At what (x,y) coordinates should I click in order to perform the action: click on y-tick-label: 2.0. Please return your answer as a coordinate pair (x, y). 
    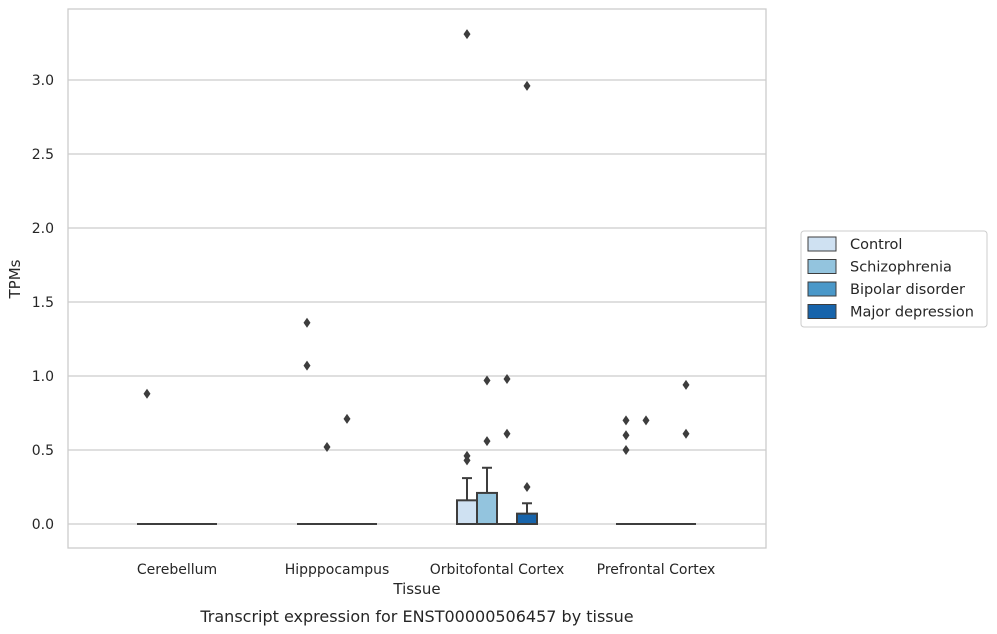
    Looking at the image, I should click on (43, 229).